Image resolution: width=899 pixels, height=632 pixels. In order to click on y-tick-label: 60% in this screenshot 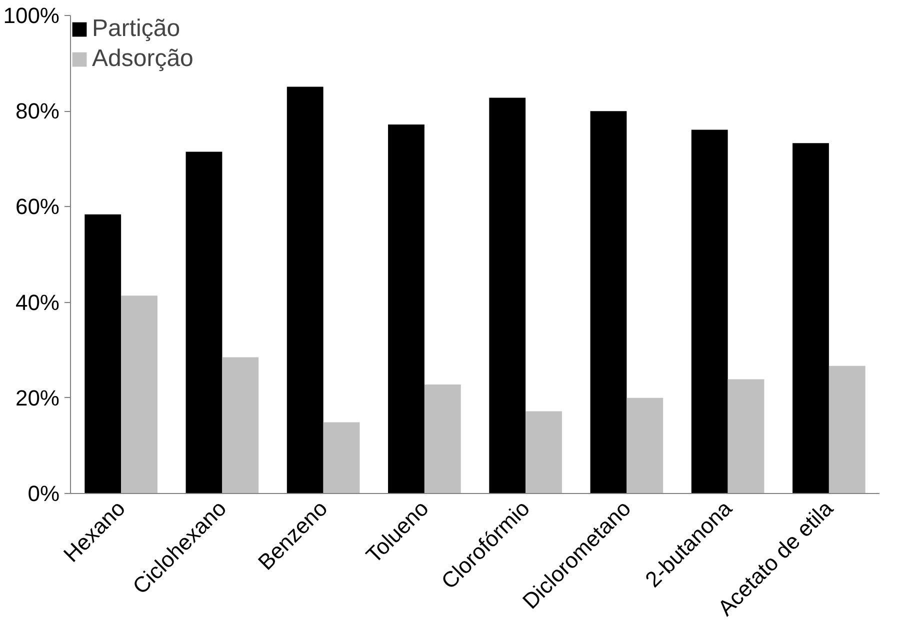, I will do `click(37, 207)`.